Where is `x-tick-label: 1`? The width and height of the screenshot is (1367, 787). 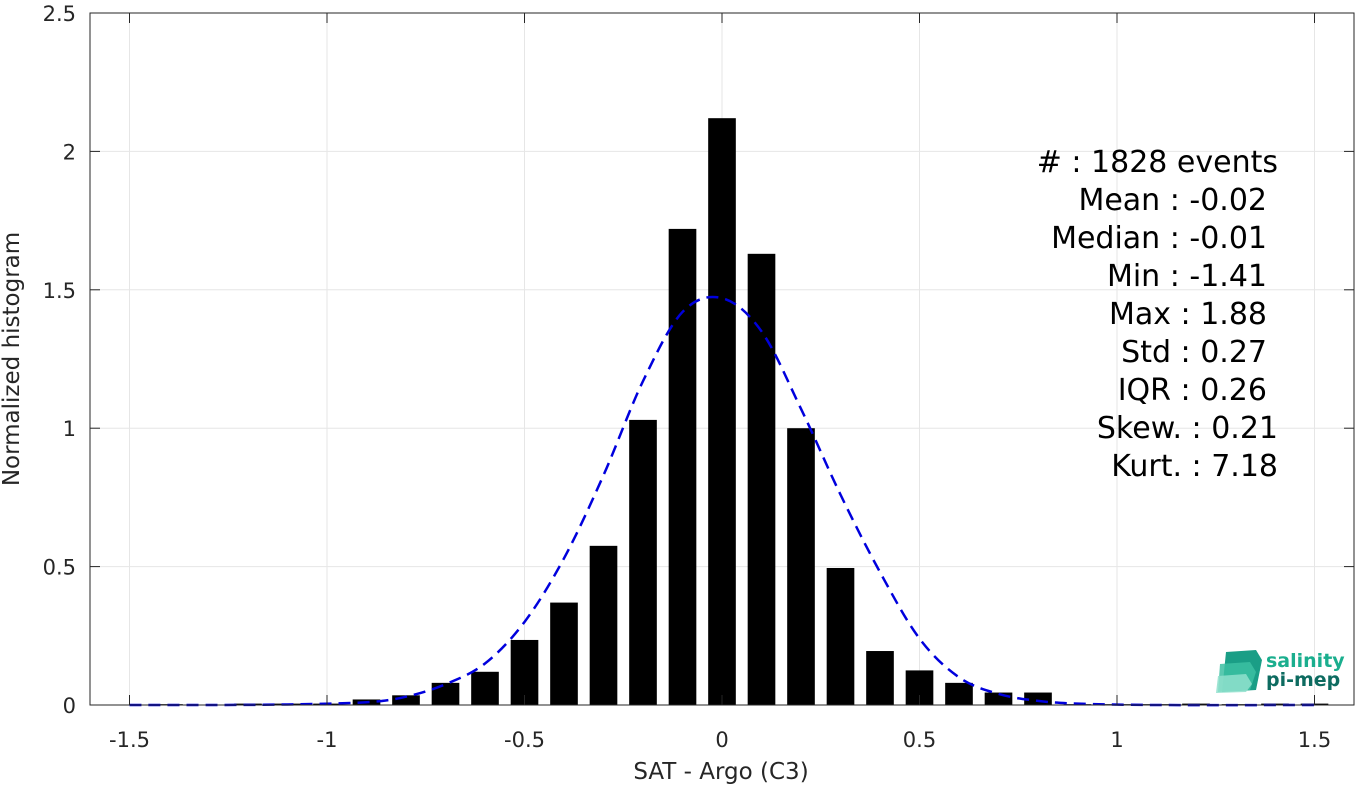
x-tick-label: 1 is located at coordinates (1116, 740).